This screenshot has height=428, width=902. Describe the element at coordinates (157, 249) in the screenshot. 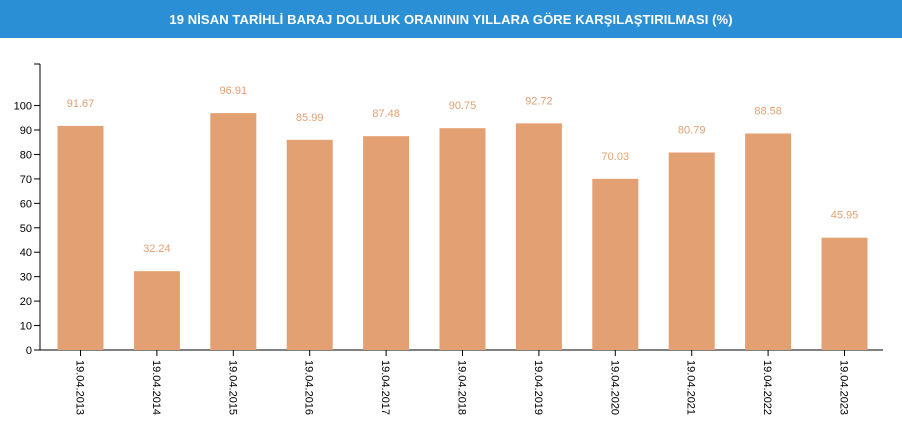

I see `bar-value-label: 32.24` at that location.